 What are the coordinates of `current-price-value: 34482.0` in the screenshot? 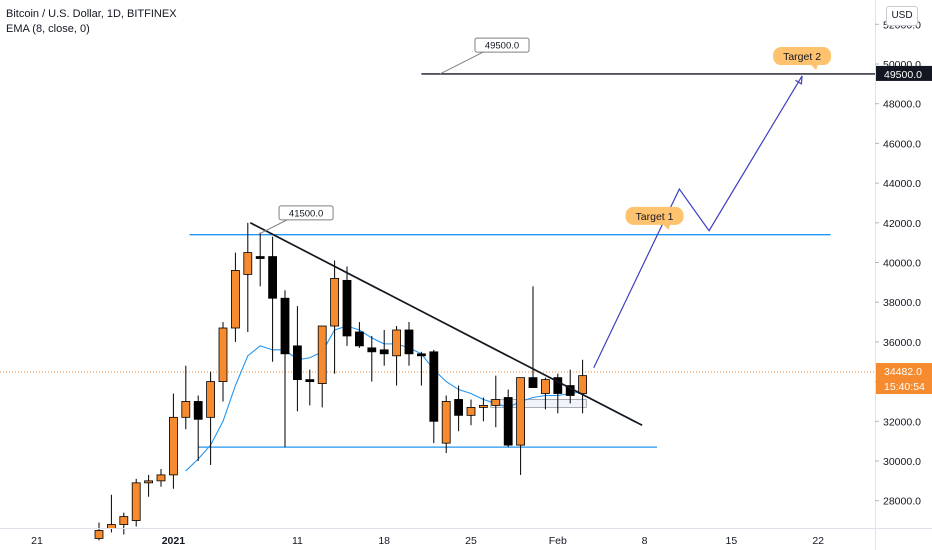 It's located at (903, 372).